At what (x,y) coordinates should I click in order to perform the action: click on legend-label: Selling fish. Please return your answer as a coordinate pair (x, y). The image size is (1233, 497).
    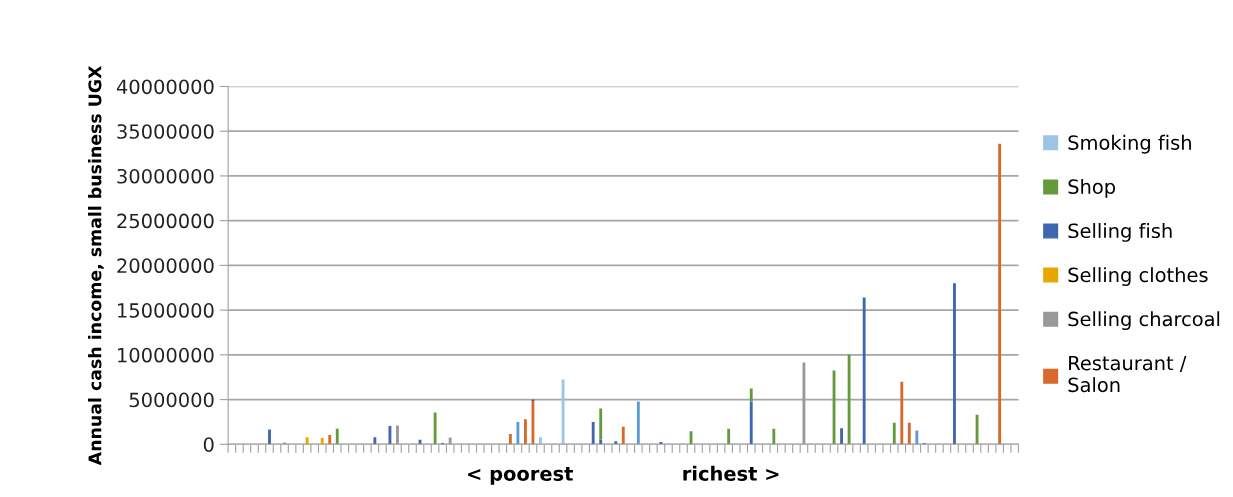
    Looking at the image, I should click on (1120, 232).